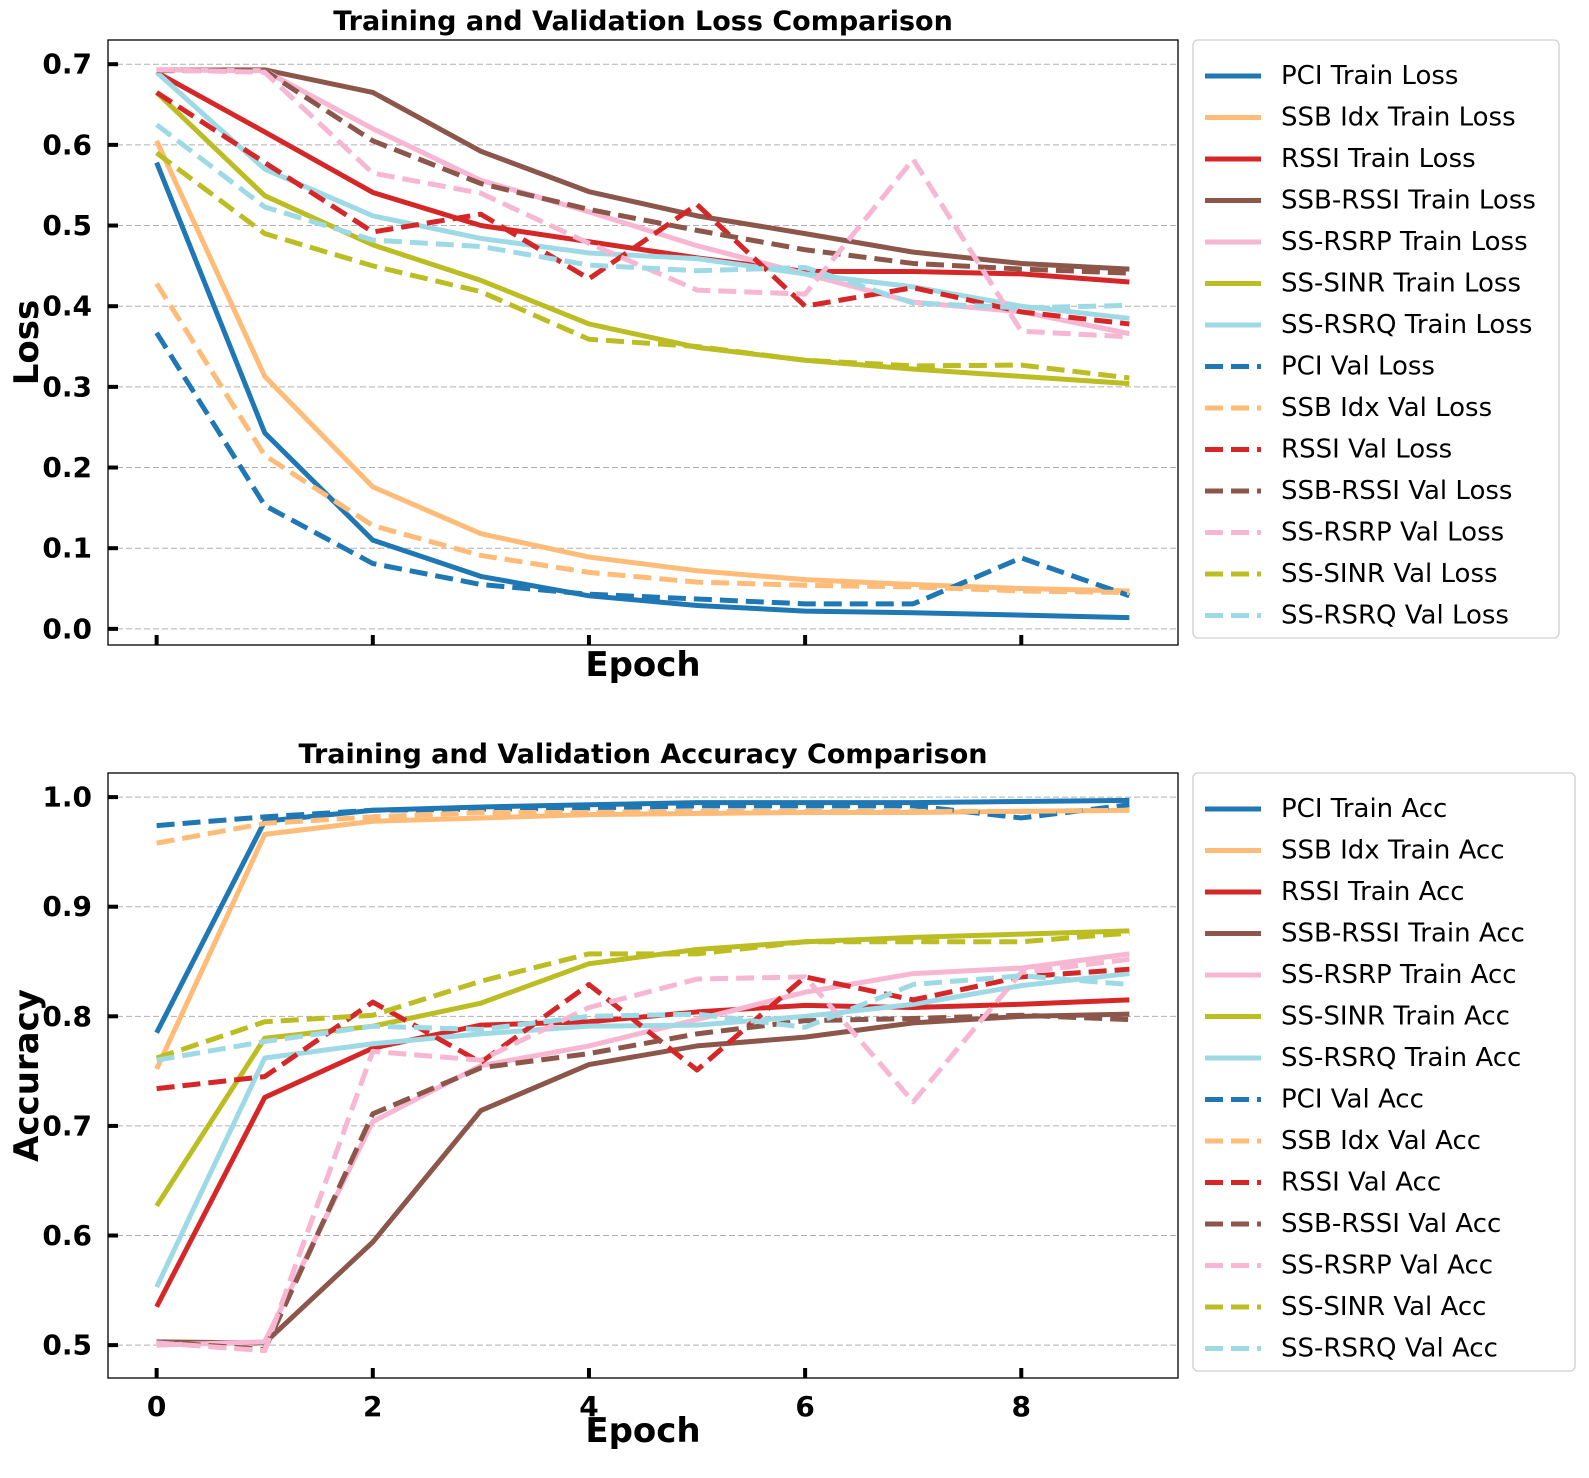 Image resolution: width=1589 pixels, height=1478 pixels. What do you see at coordinates (67, 306) in the screenshot?
I see `loss-ytick-label-4: 0.4` at bounding box center [67, 306].